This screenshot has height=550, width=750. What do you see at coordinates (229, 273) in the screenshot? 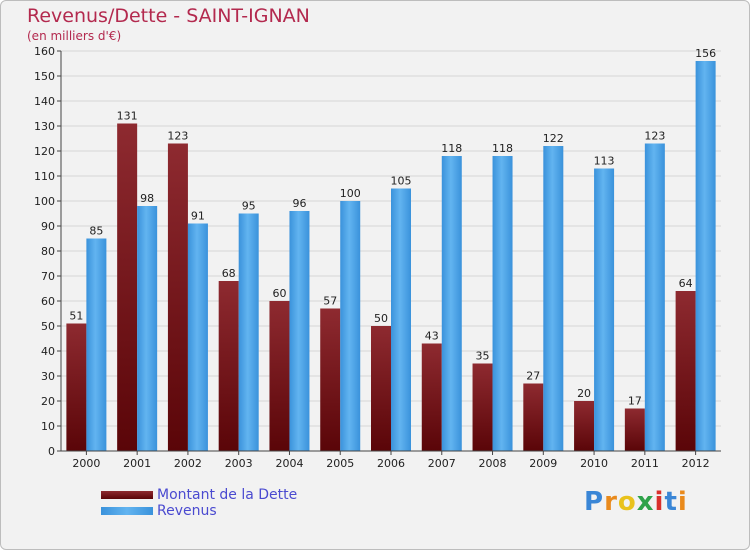
I see `data-label-dette: 68` at bounding box center [229, 273].